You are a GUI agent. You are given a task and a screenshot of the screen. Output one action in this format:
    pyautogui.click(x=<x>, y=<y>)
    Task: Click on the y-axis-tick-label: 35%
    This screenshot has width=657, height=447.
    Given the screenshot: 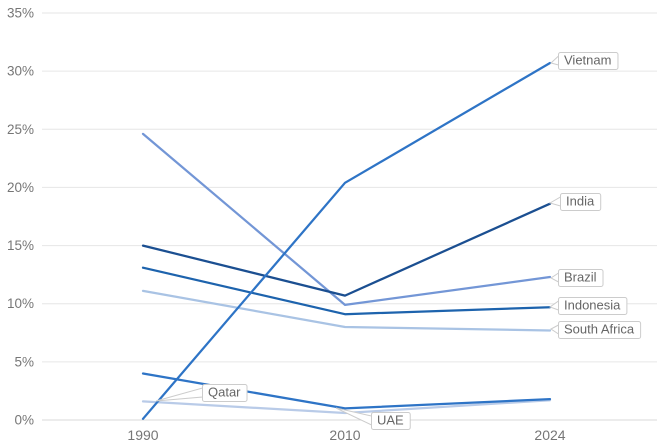 What is the action you would take?
    pyautogui.click(x=20, y=13)
    